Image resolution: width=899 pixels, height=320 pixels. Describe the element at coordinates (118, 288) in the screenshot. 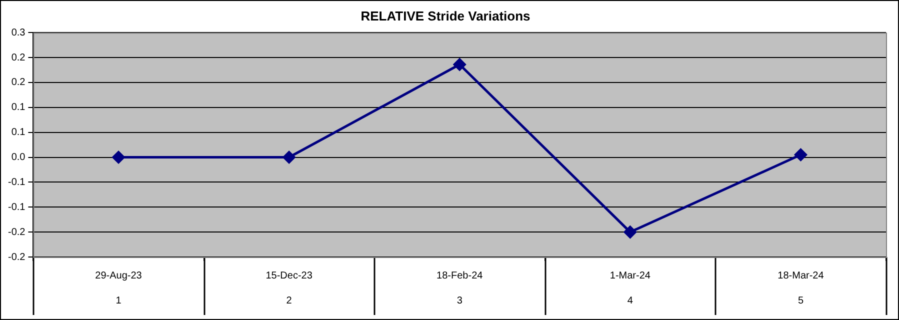

I see `category-label: 29-Aug-23 1` at that location.